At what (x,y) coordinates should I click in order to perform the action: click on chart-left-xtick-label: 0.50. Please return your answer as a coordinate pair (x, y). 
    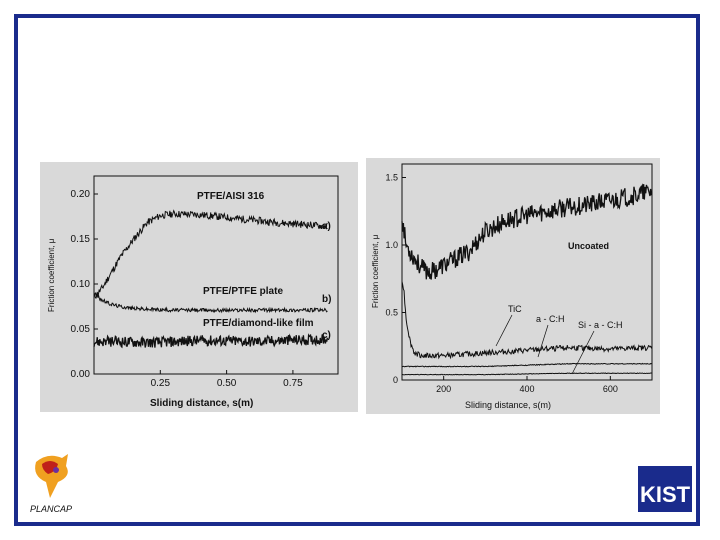
    Looking at the image, I should click on (227, 383).